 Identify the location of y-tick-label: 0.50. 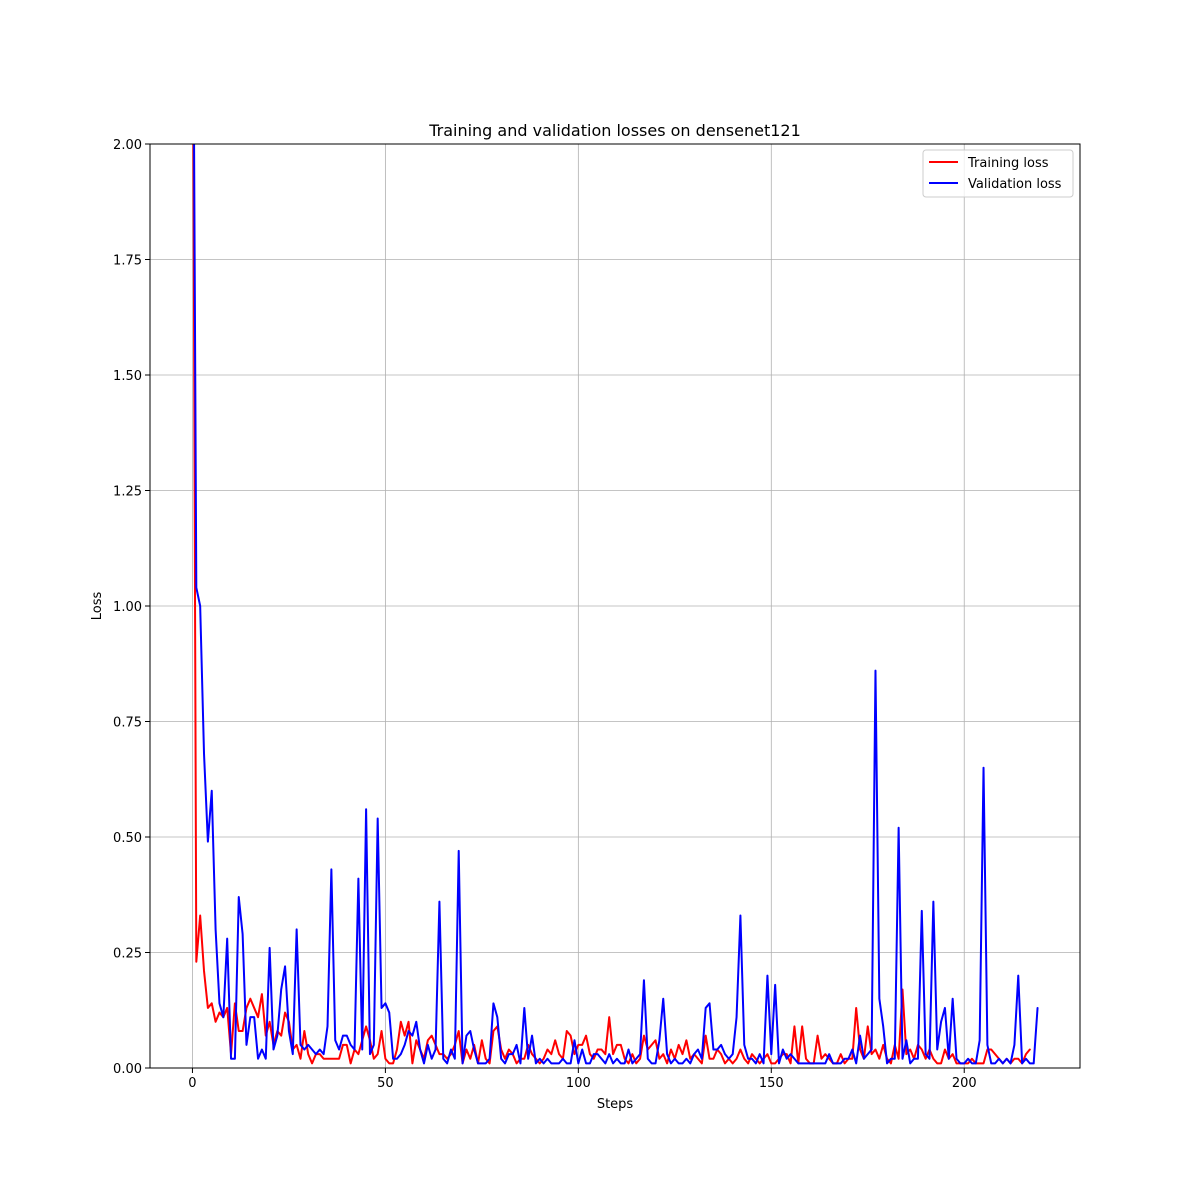
(127, 838).